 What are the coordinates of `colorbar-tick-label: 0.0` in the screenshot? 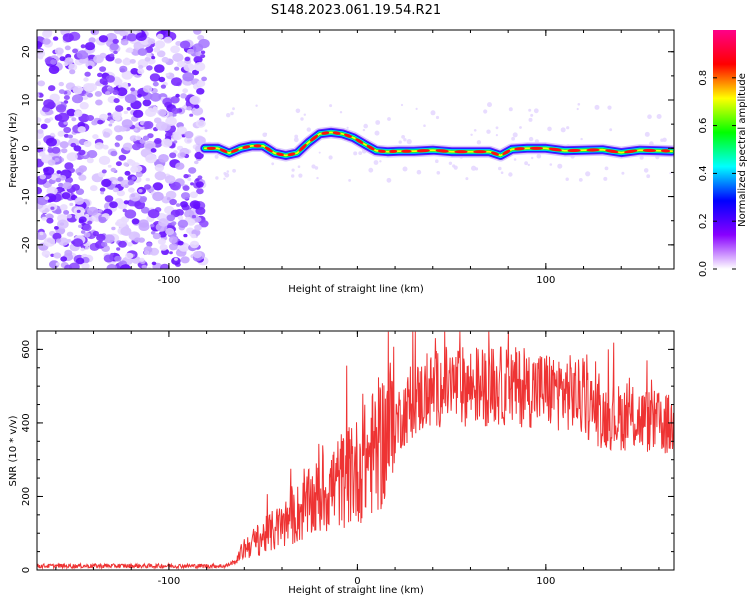 It's located at (703, 269).